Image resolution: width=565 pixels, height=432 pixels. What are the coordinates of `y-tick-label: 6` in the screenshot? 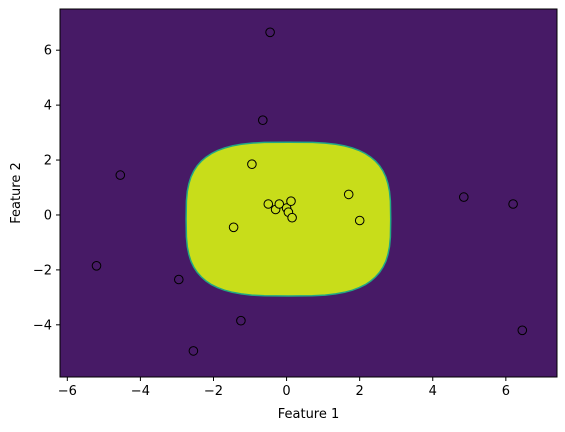 It's located at (48, 51).